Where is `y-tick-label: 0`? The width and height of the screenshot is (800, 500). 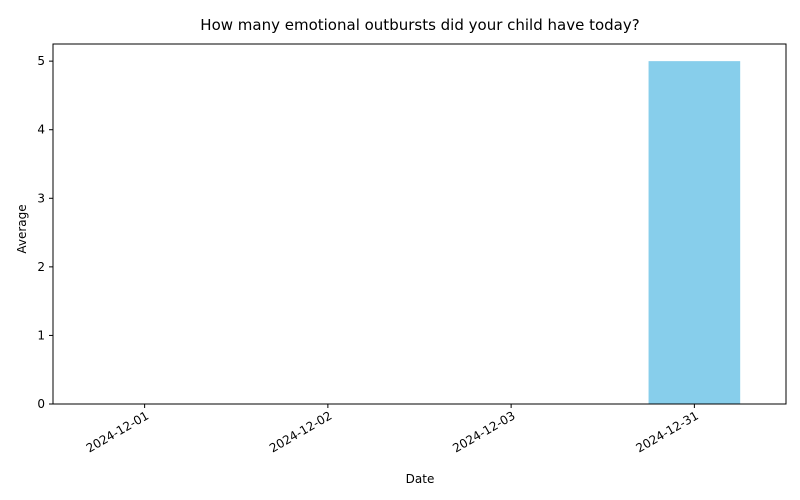 y-tick-label: 0 is located at coordinates (41, 404).